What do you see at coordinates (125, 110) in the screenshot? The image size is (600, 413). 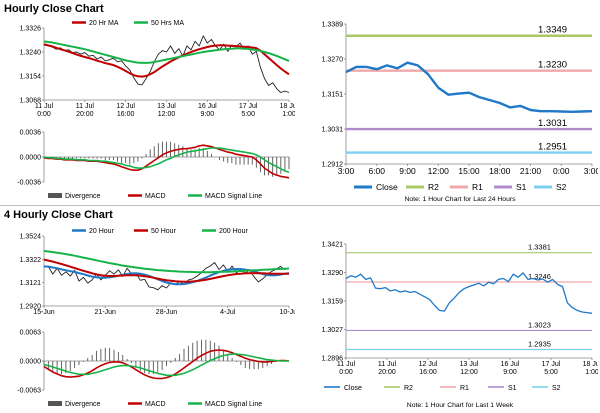 I see `c-hourly-ma-x-tick: 12 Jul 16:00` at bounding box center [125, 110].